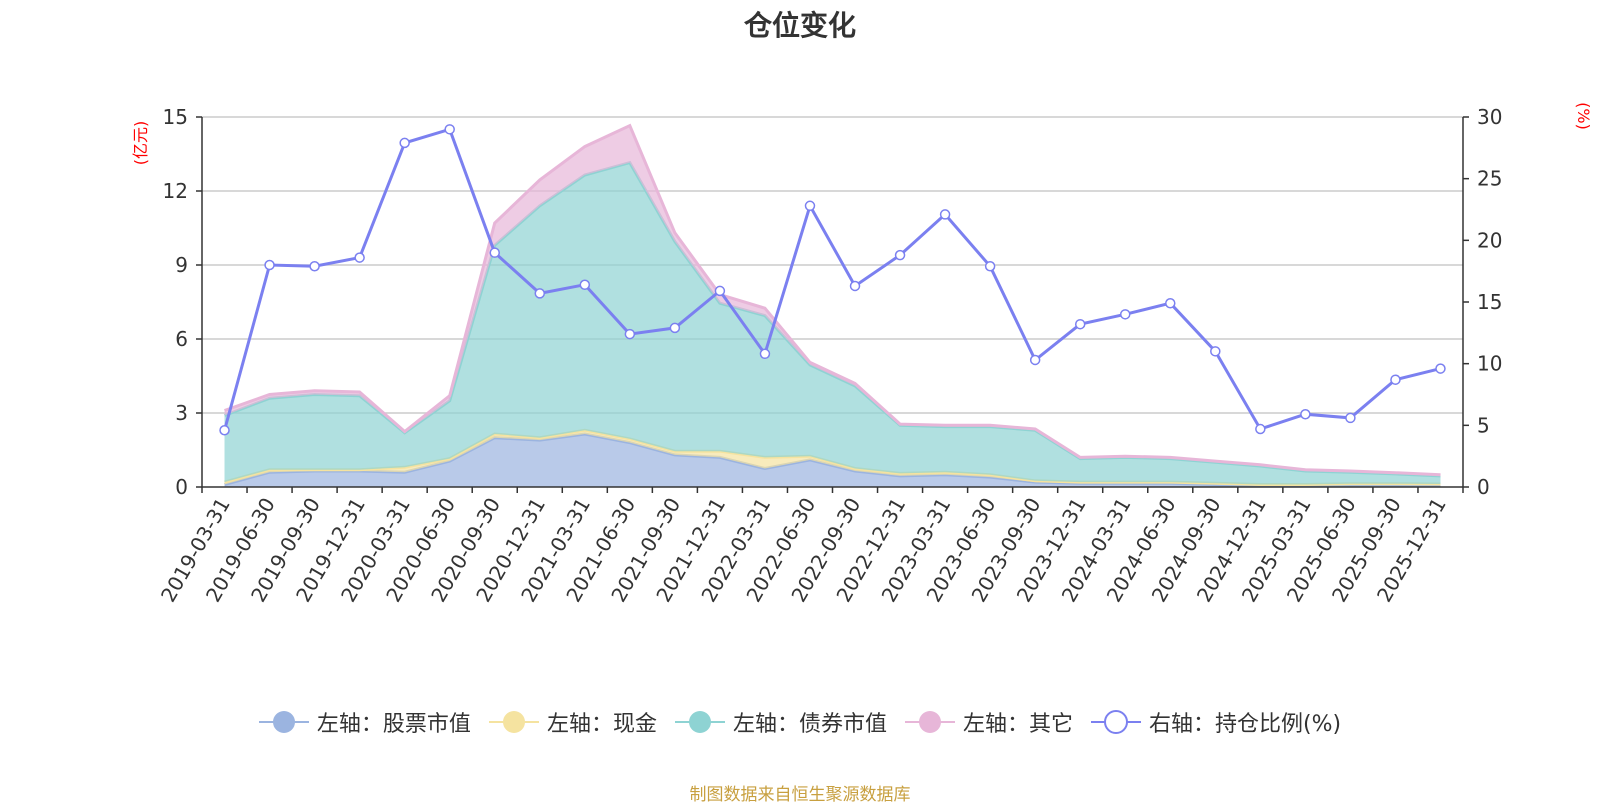 Image resolution: width=1600 pixels, height=805 pixels. Describe the element at coordinates (799, 25) in the screenshot. I see `chart-title: 仓位变化` at that location.